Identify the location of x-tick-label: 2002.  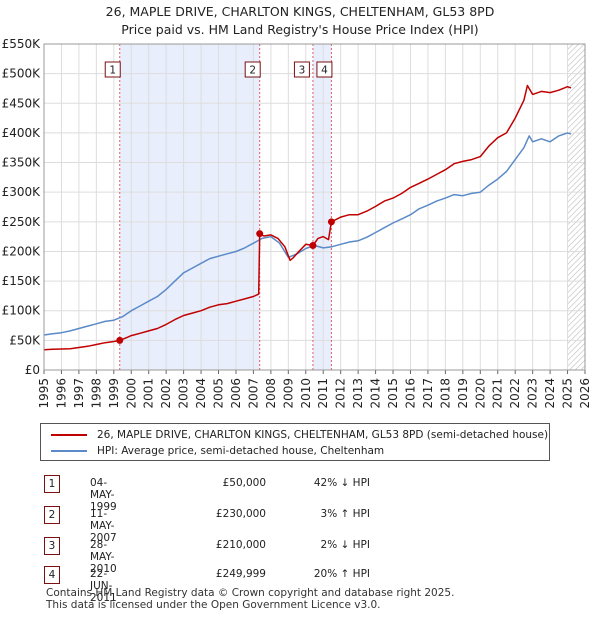
(166, 393).